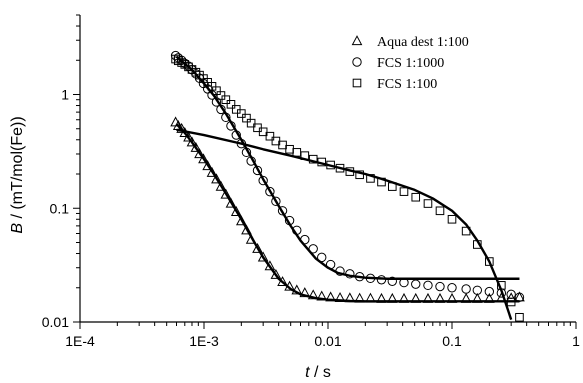 Image resolution: width=583 pixels, height=383 pixels. What do you see at coordinates (55, 322) in the screenshot?
I see `y-tick-label: 0.01` at bounding box center [55, 322].